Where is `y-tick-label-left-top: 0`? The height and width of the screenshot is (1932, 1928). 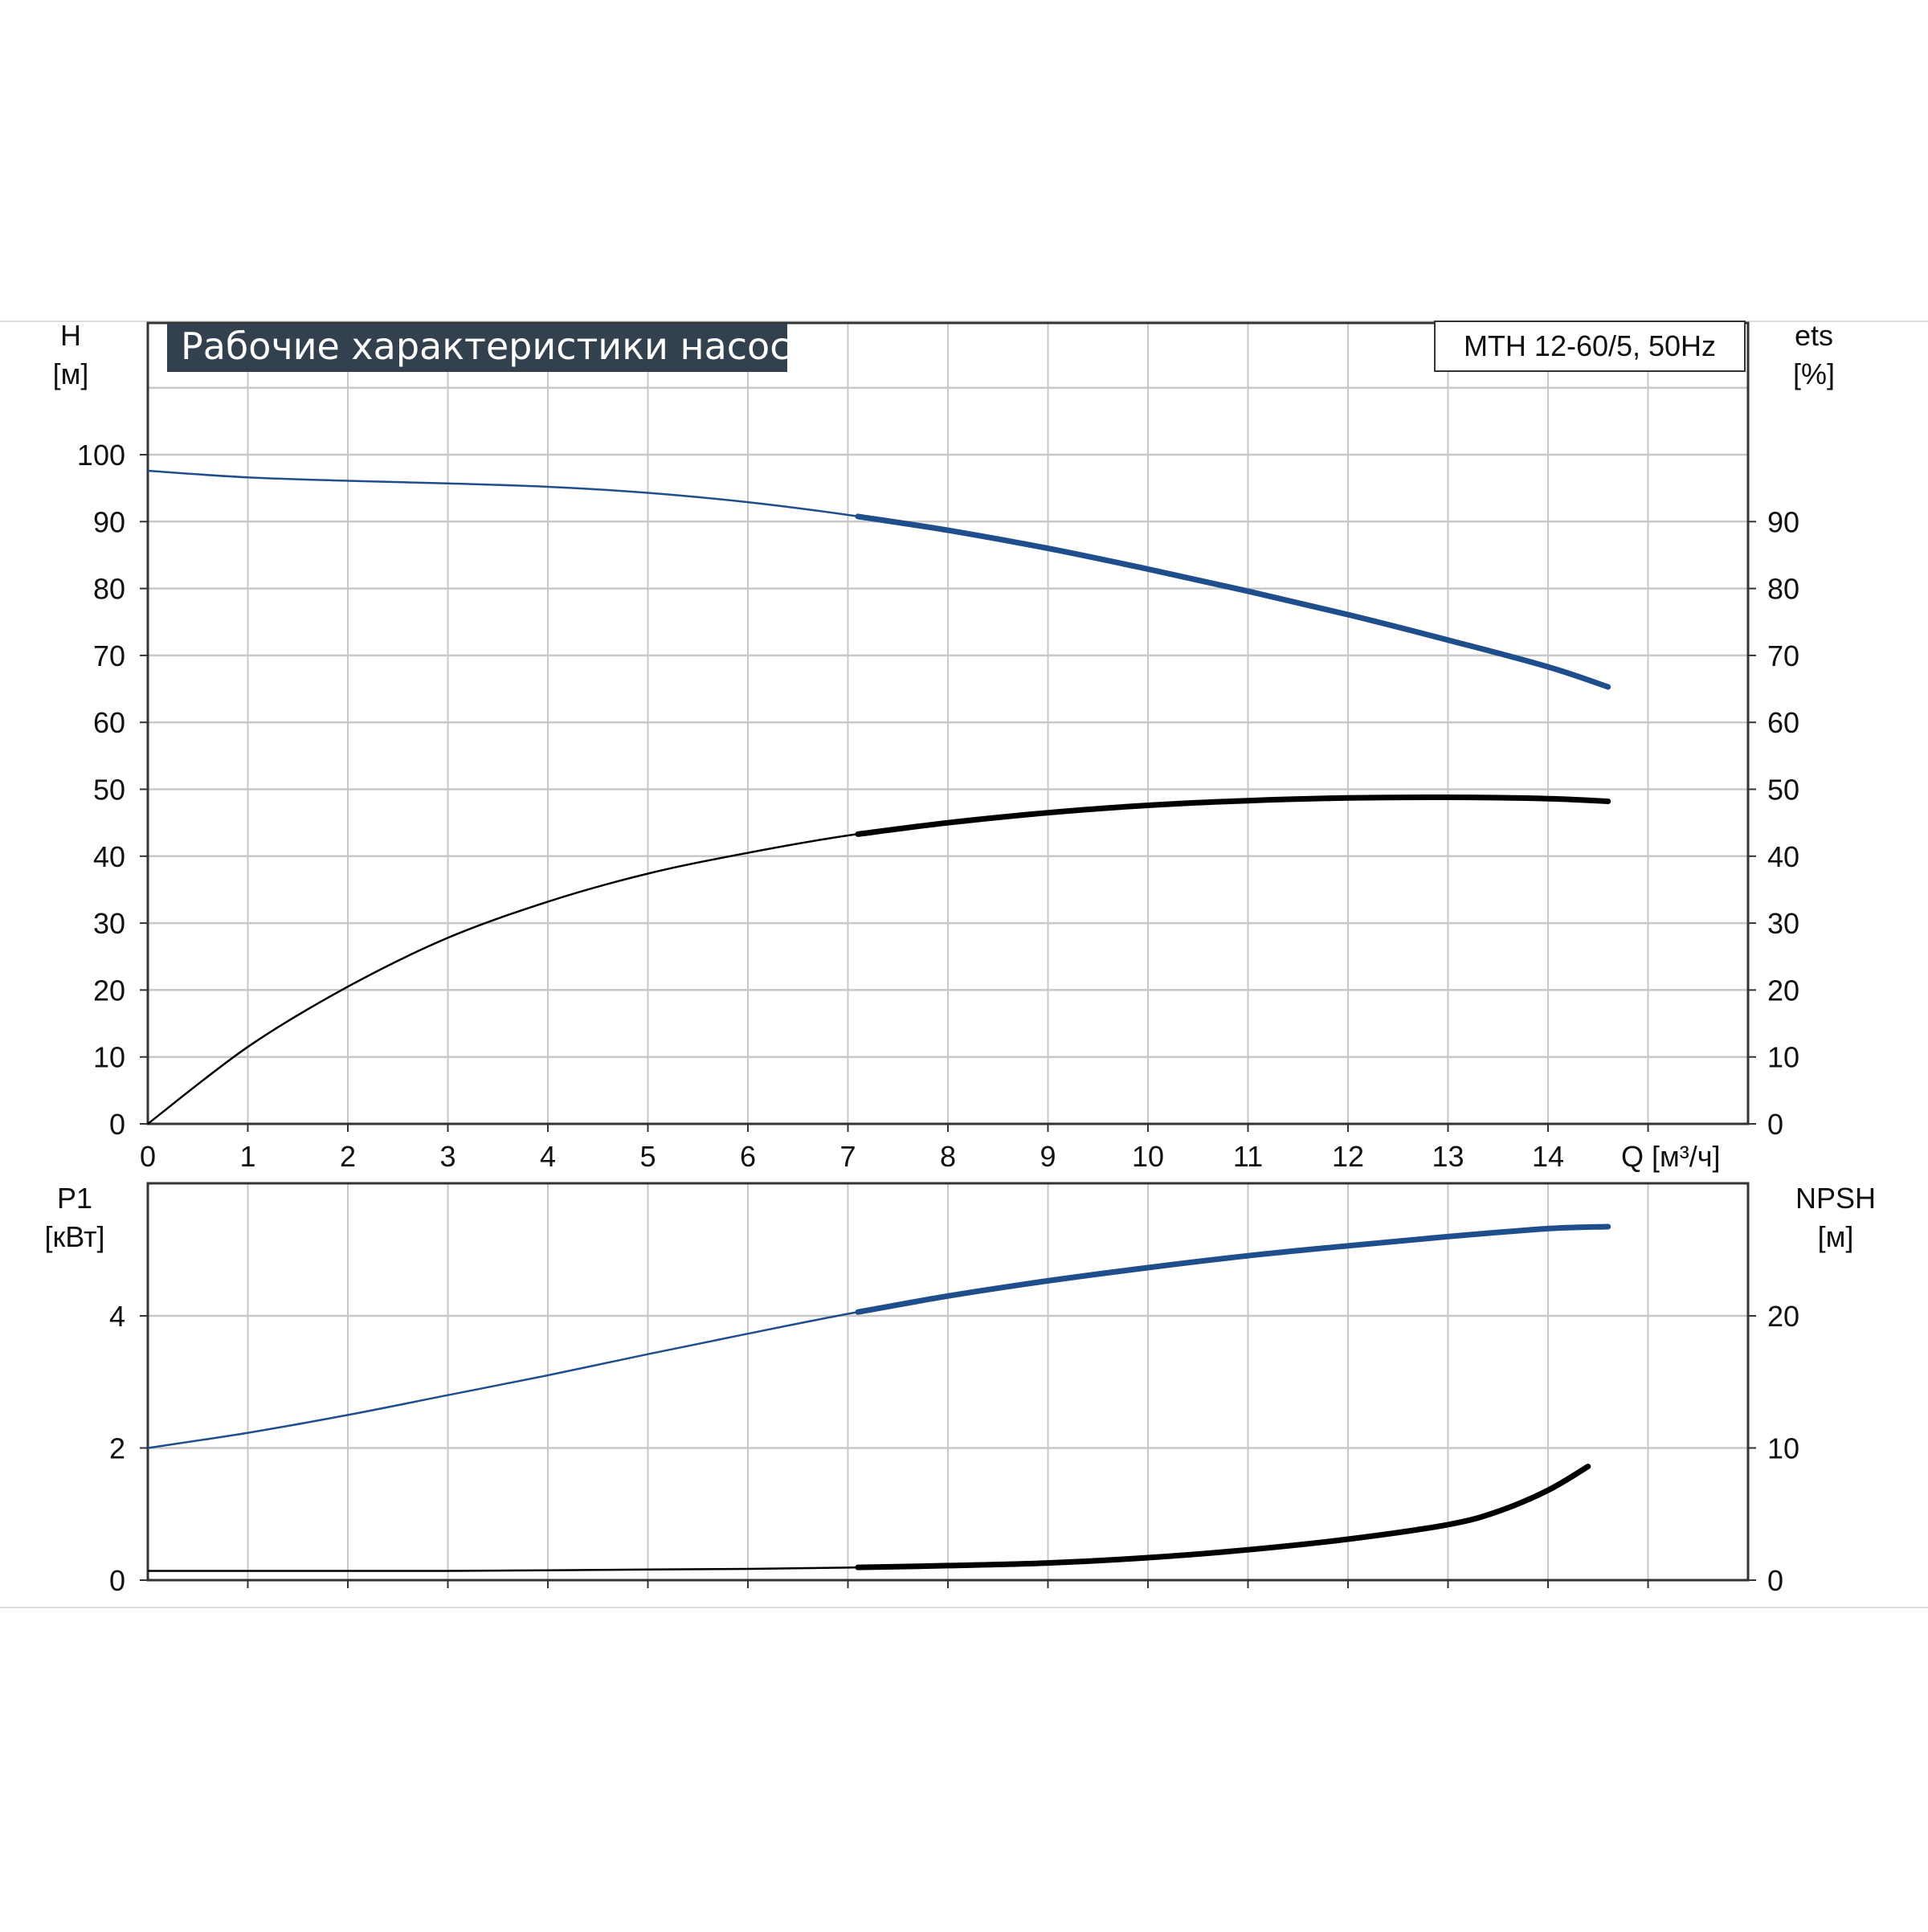
y-tick-label-left-top: 0 is located at coordinates (117, 1125).